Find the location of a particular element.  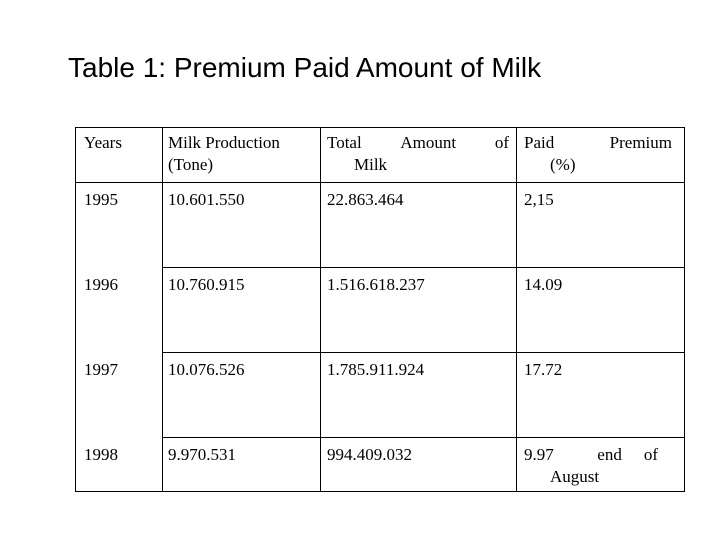

header-total-amount-word: of is located at coordinates (501, 142).